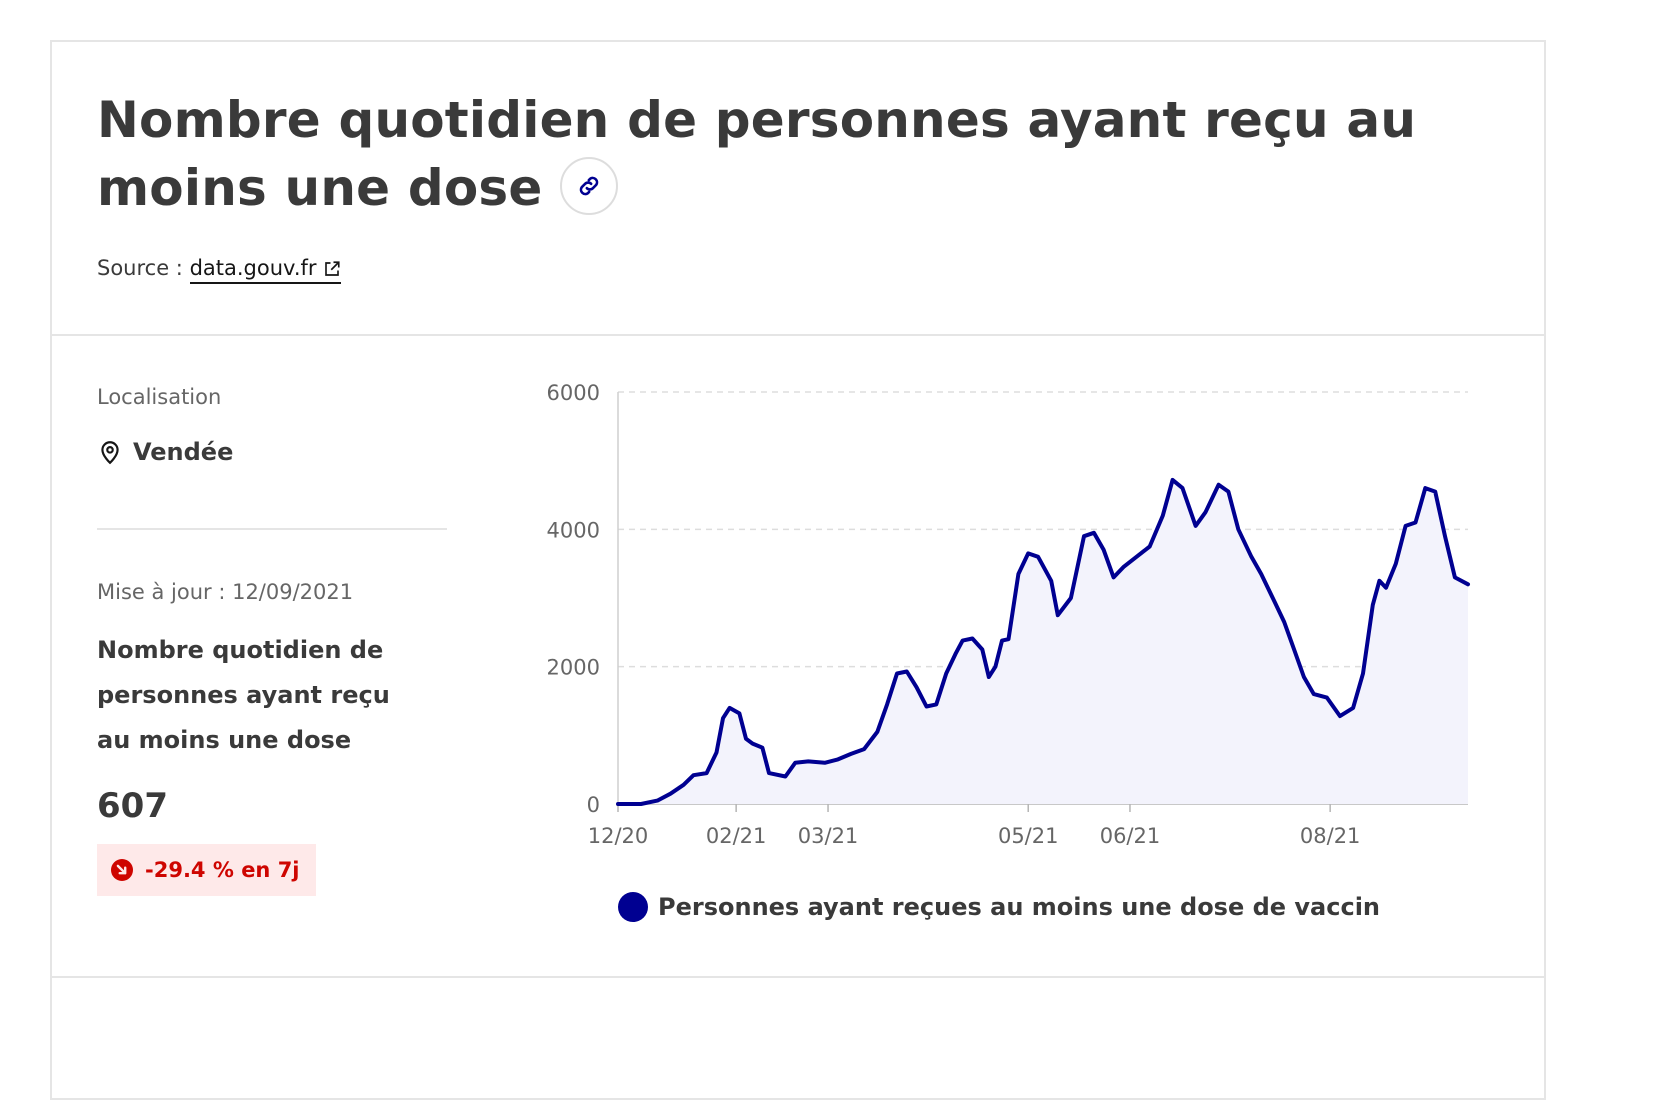 Image resolution: width=1674 pixels, height=1100 pixels. What do you see at coordinates (253, 268) in the screenshot?
I see `source-link-text: data.gouv.fr` at bounding box center [253, 268].